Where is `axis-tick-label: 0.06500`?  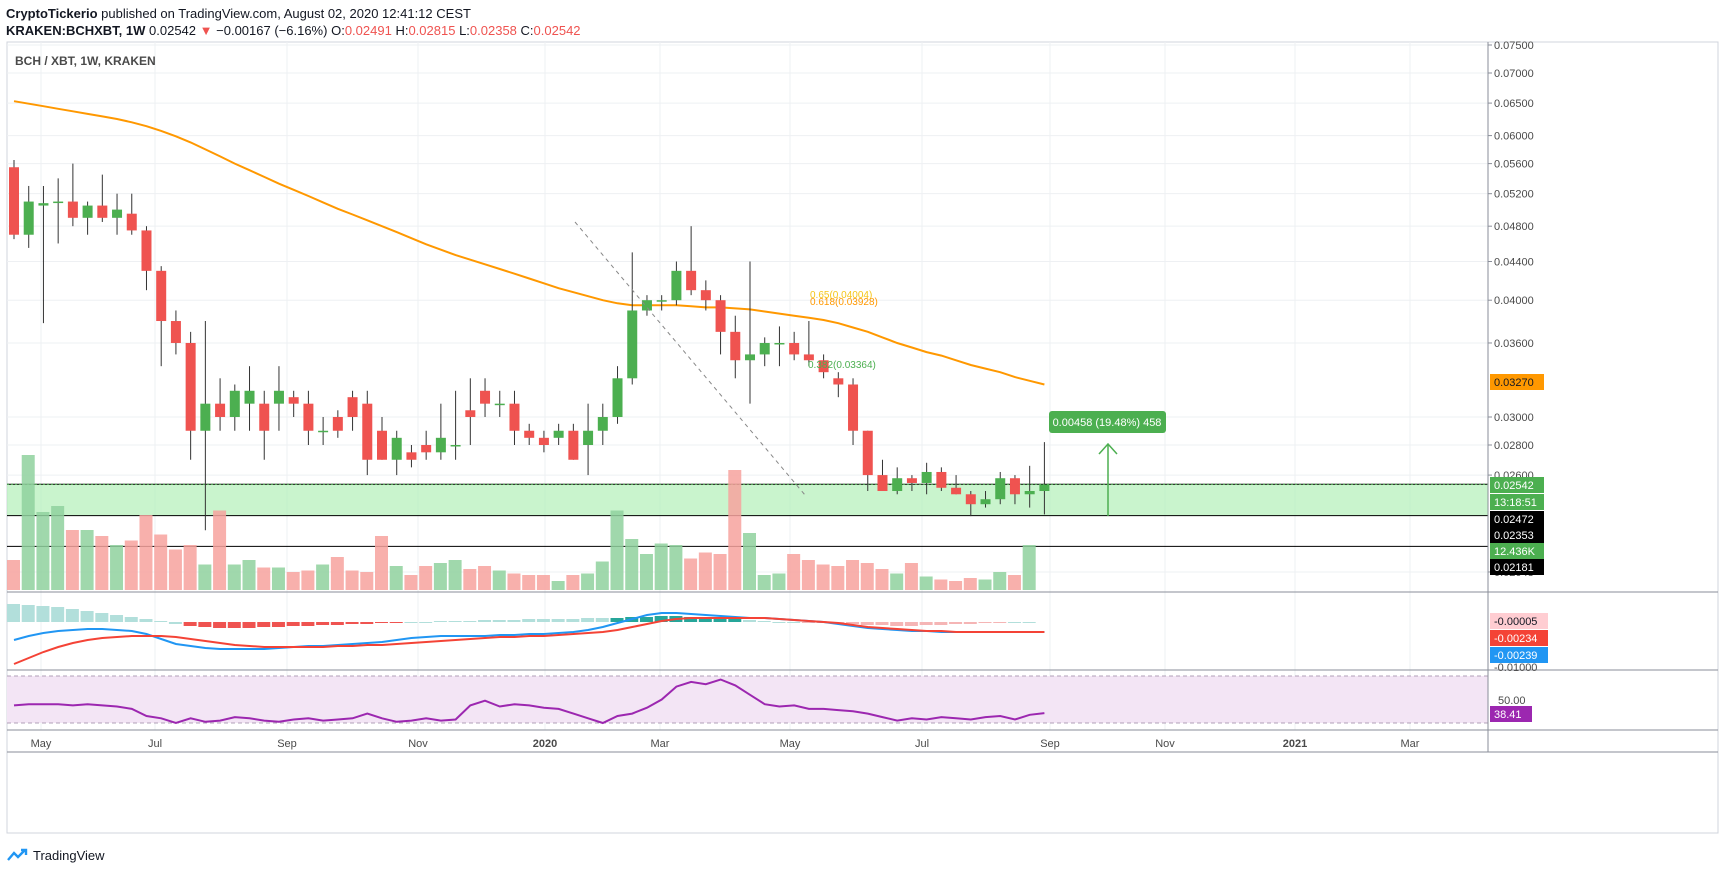 axis-tick-label: 0.06500 is located at coordinates (1514, 104).